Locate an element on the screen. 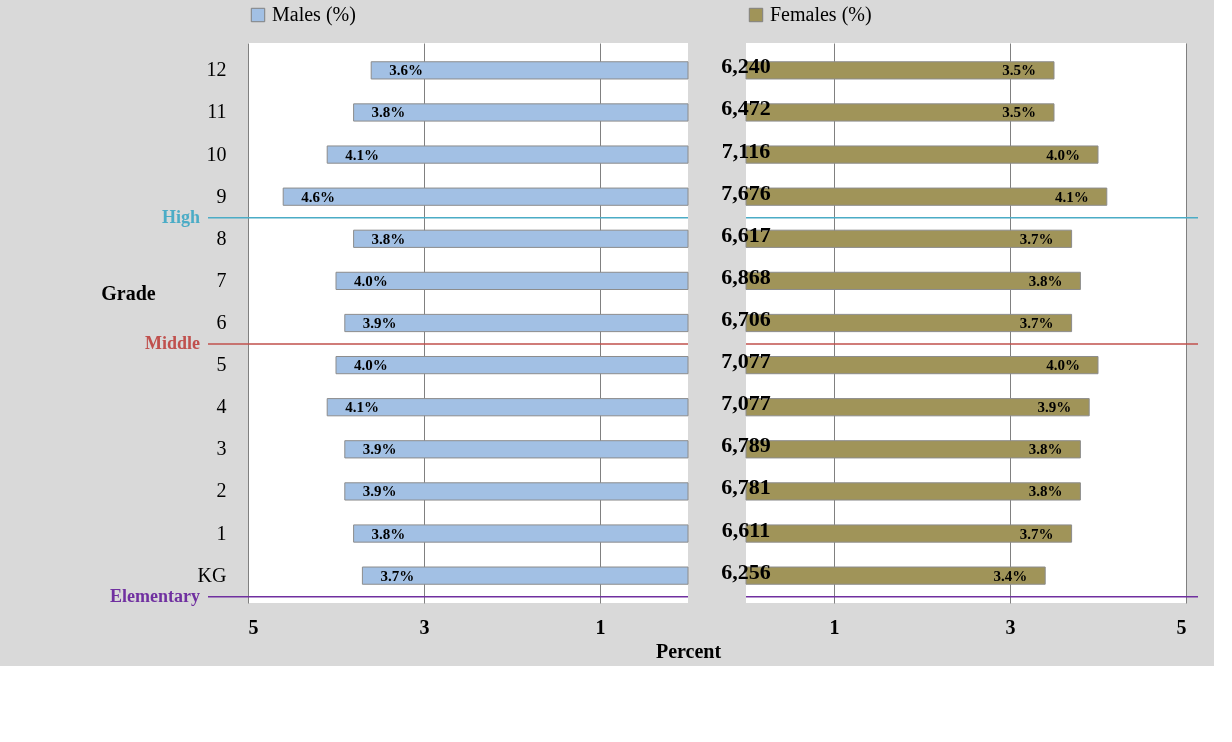  y-tick-label: 11 is located at coordinates (217, 111).